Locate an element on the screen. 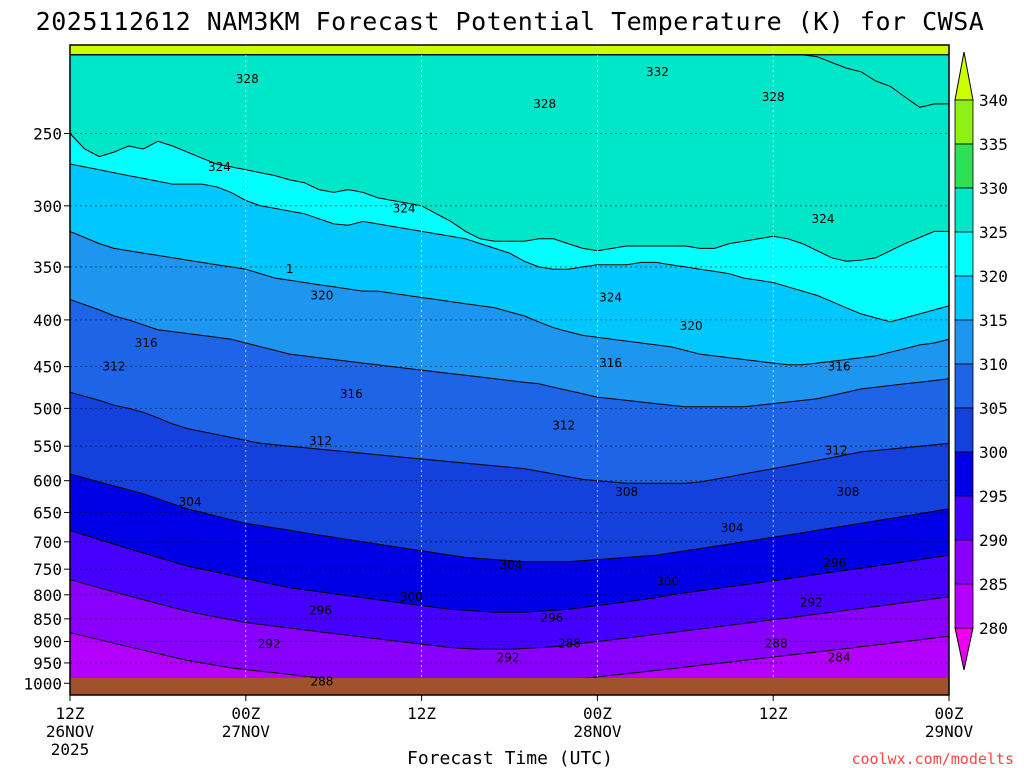 This screenshot has width=1024, height=768. colorbar-label: 340 is located at coordinates (993, 100).